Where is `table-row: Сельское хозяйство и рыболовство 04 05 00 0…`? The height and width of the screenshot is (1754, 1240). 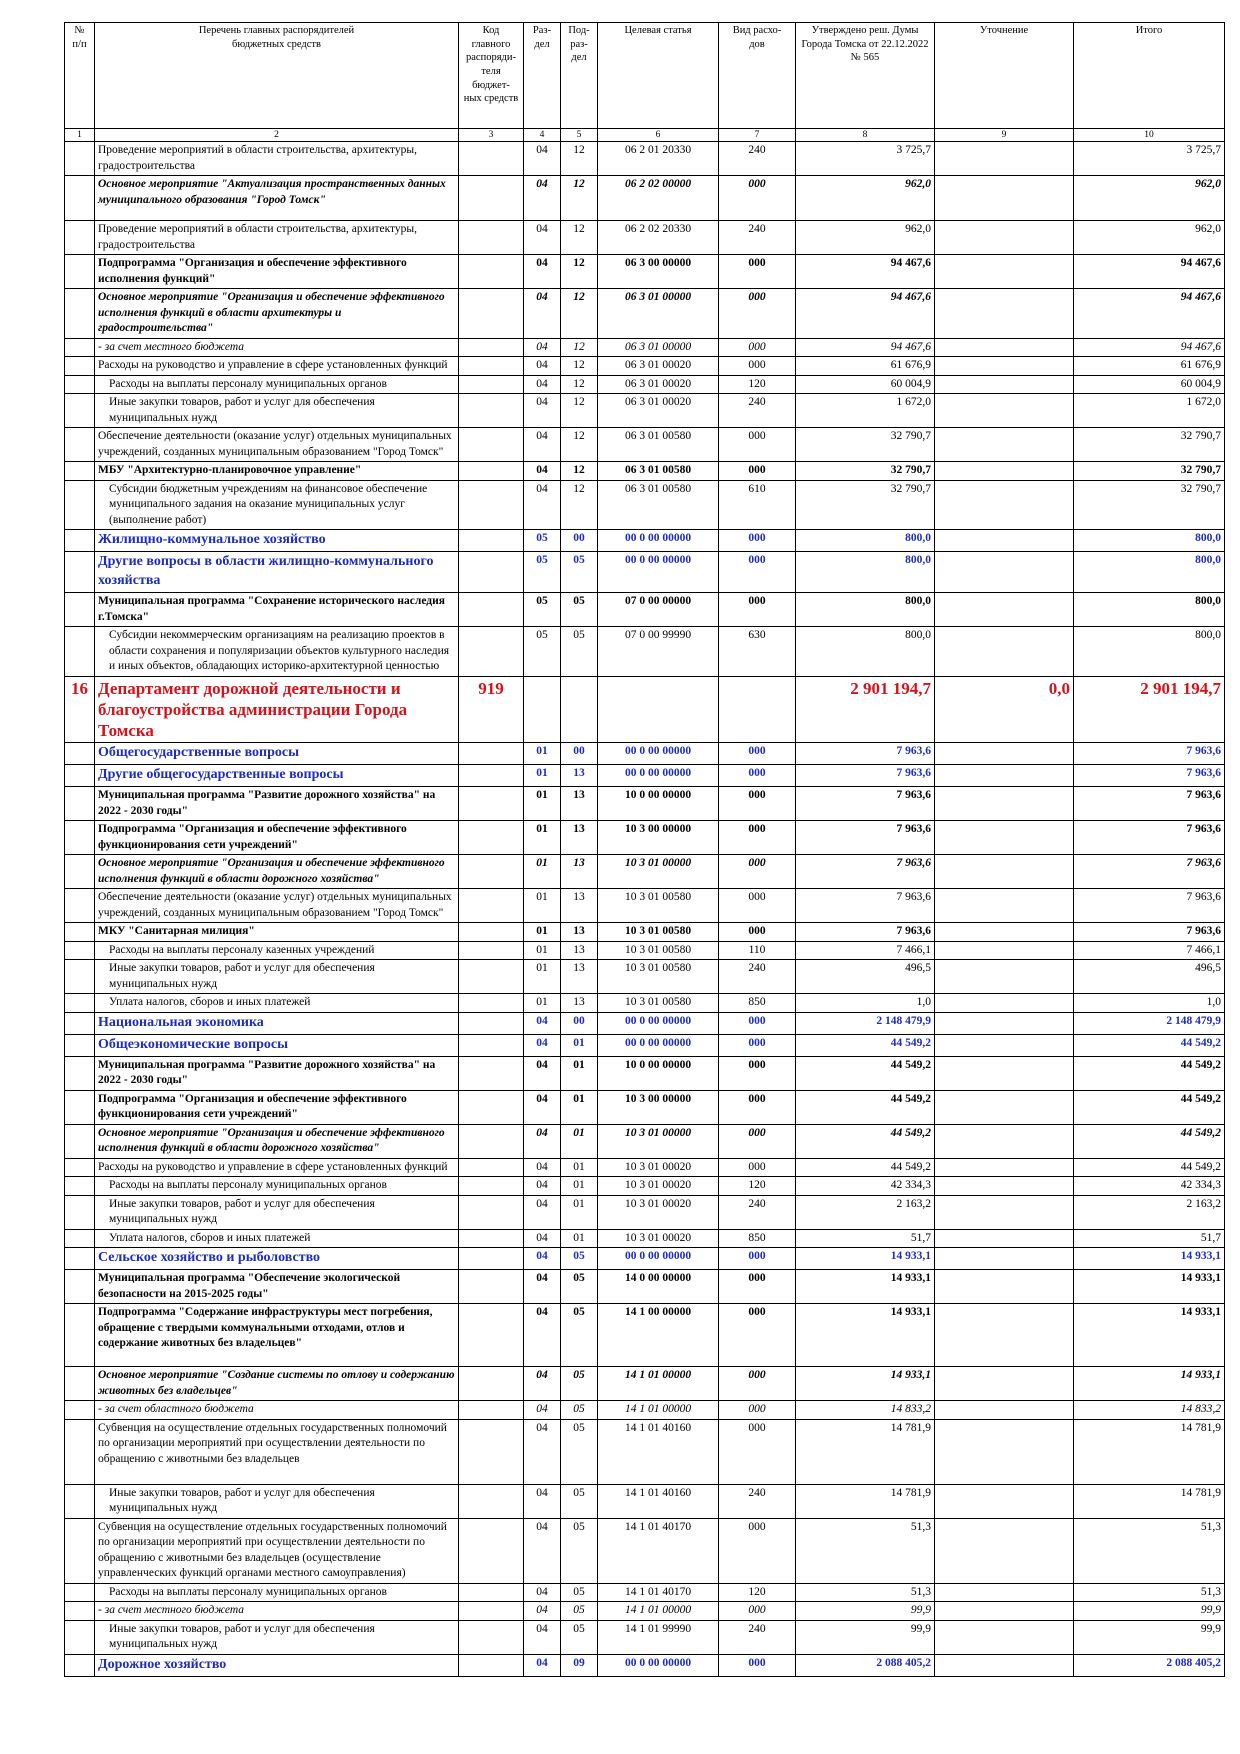
table-row: Сельское хозяйство и рыболовство 04 05 00 0… is located at coordinates (644, 1259).